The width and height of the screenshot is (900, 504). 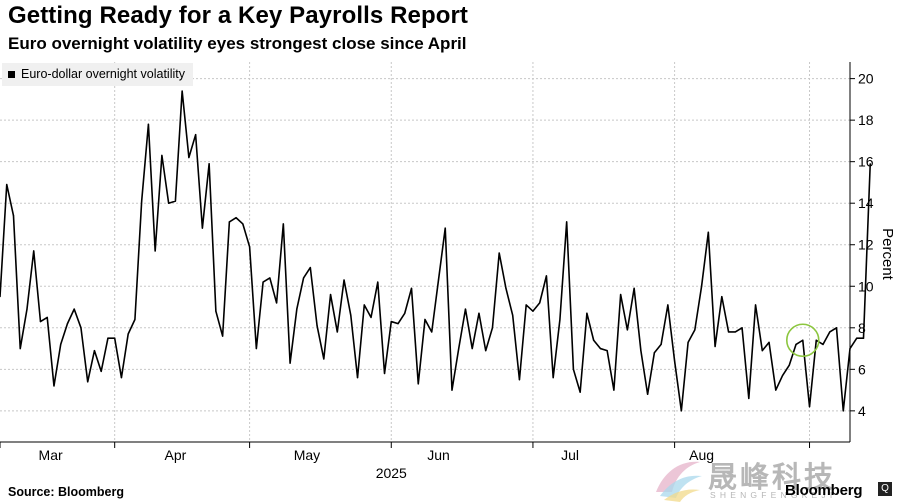 I want to click on y-axis-label: Percent, so click(x=887, y=254).